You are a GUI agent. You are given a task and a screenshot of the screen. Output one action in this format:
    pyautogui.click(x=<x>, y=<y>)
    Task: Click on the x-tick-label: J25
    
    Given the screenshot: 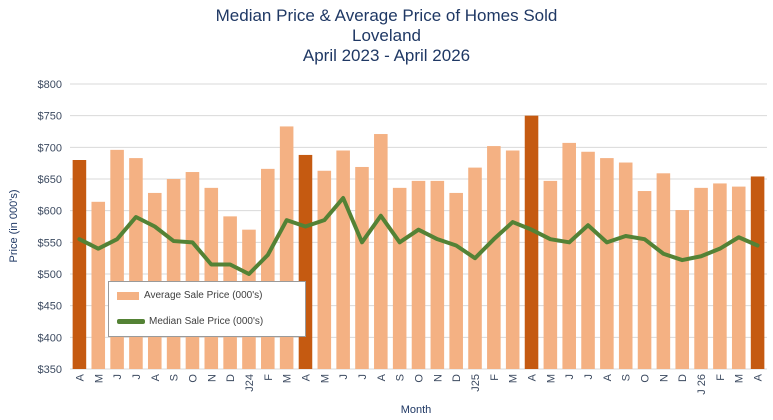 What is the action you would take?
    pyautogui.click(x=476, y=383)
    